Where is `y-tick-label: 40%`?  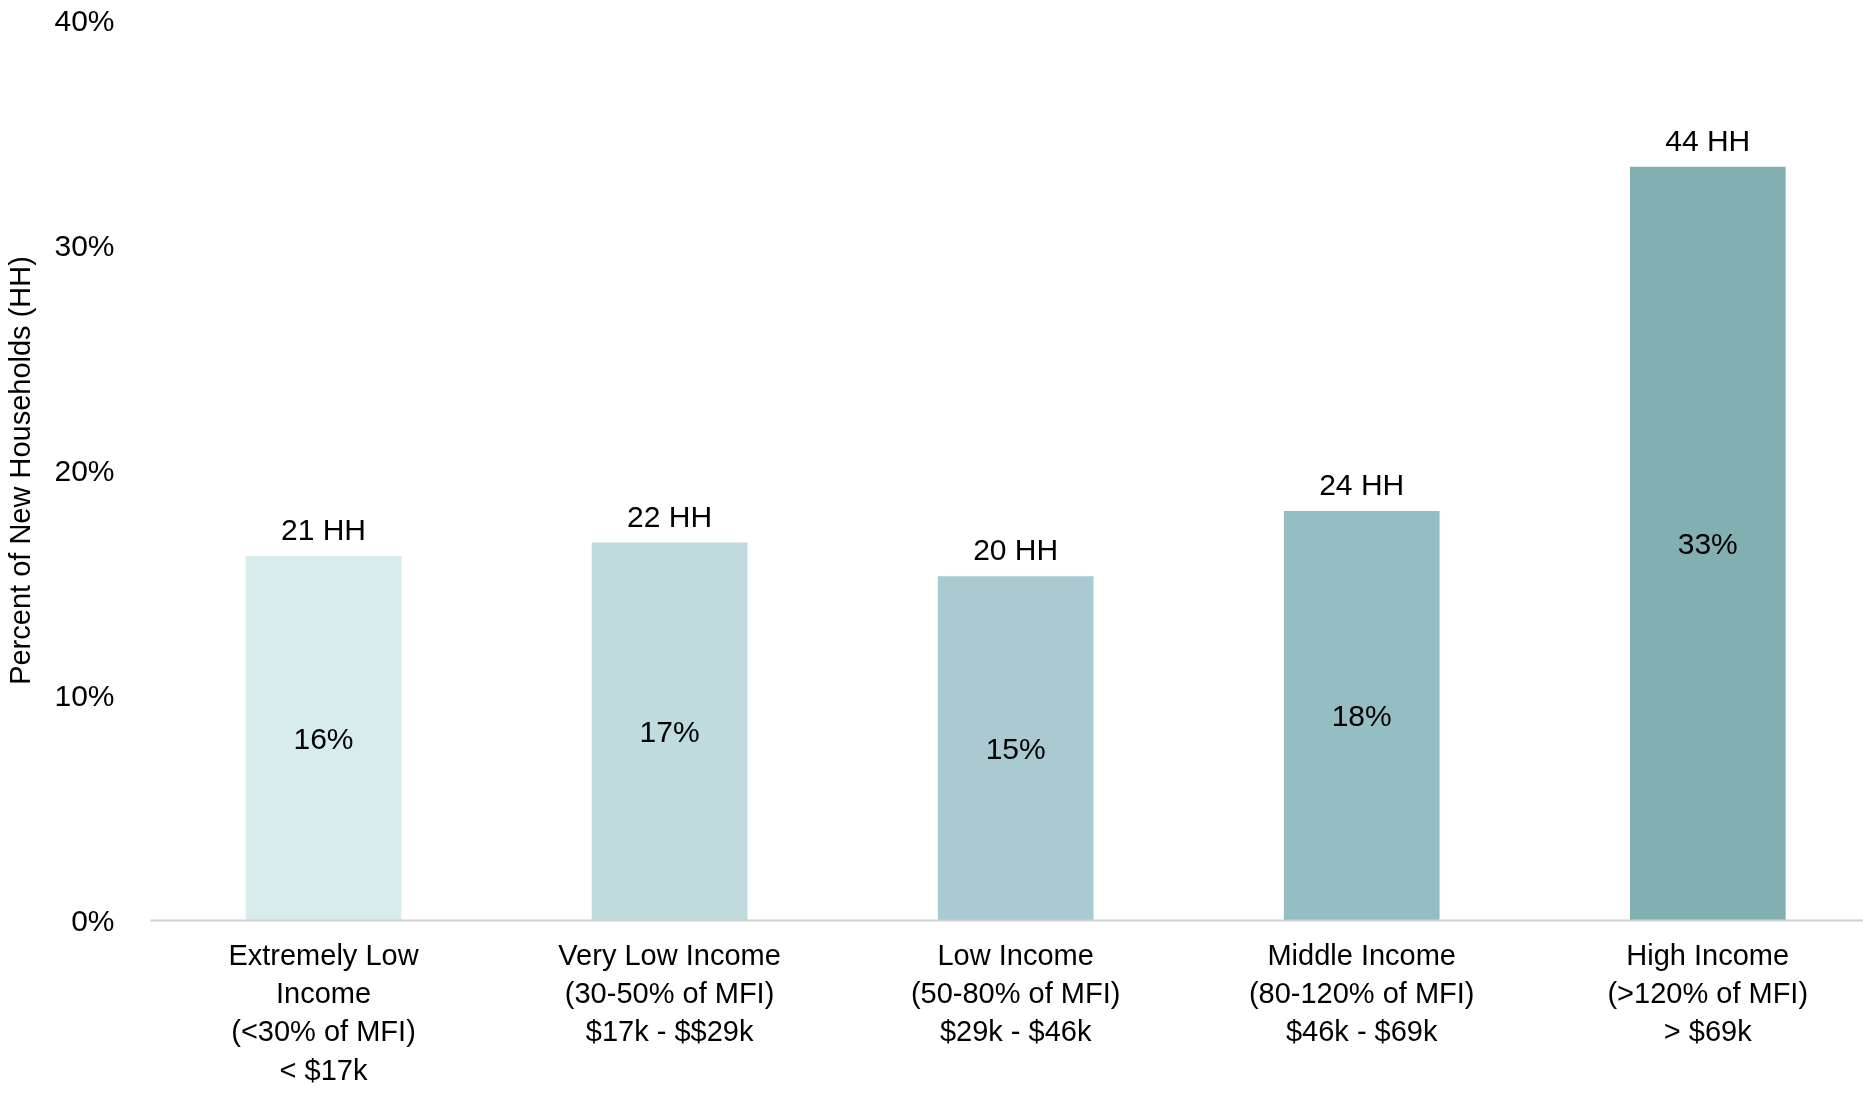
y-tick-label: 40% is located at coordinates (84, 20).